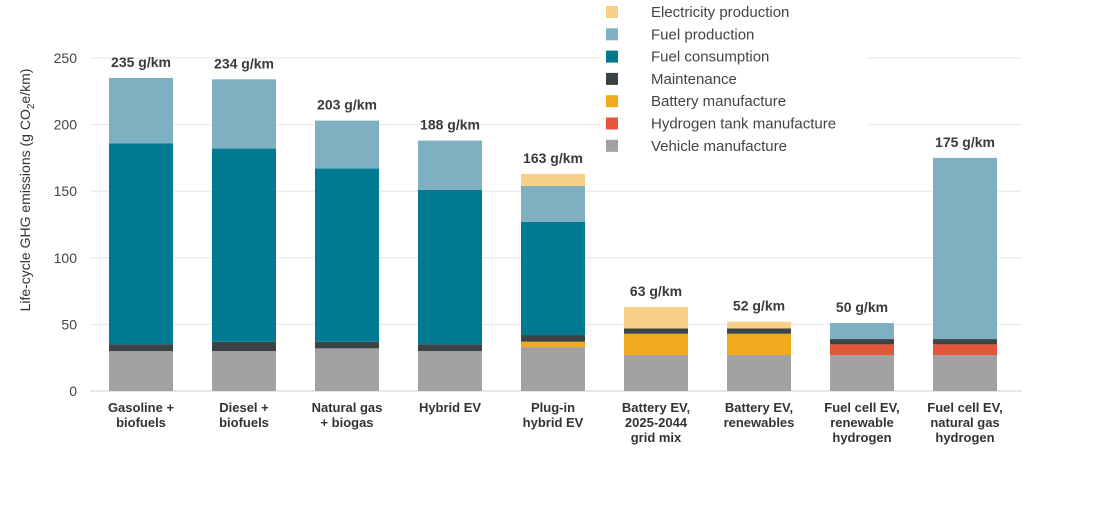 The height and width of the screenshot is (506, 1098). Describe the element at coordinates (964, 422) in the screenshot. I see `x-category-label: Fuel cell EV, natural gas hydrogen` at that location.